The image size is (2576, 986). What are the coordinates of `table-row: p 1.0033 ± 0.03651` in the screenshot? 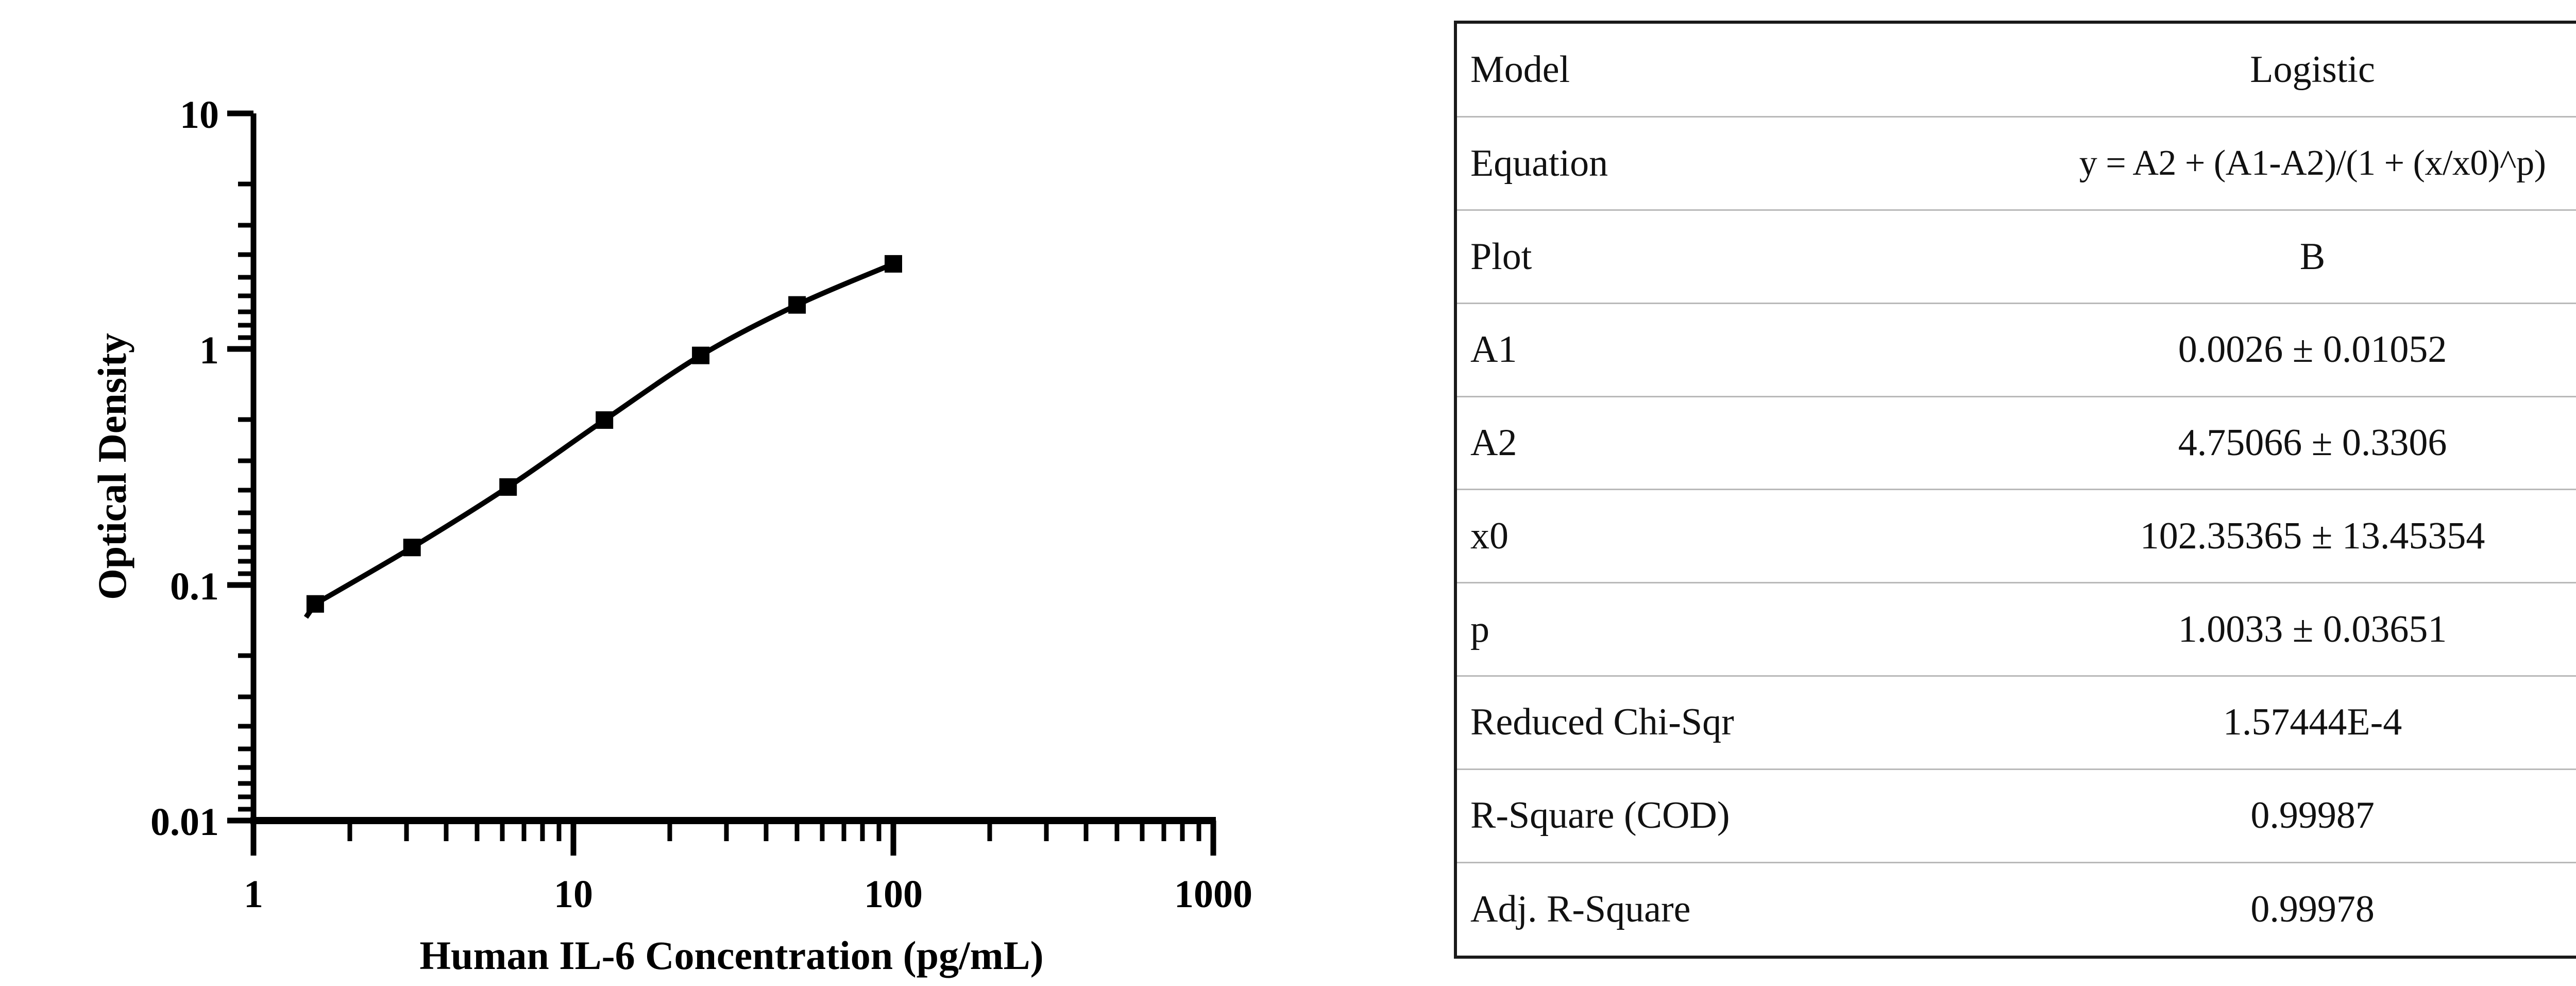 It's located at (2015, 629).